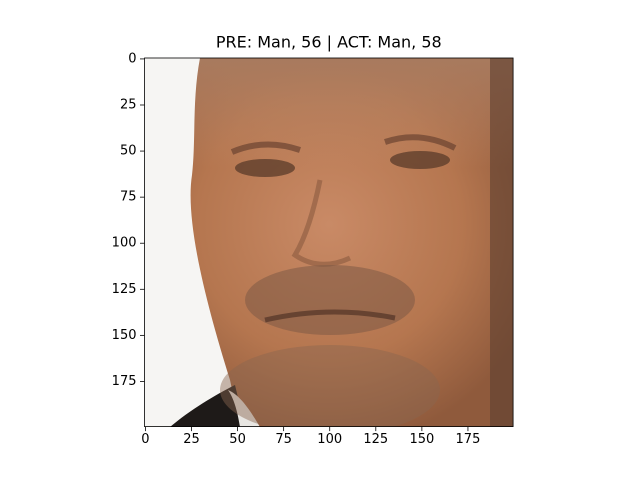  Describe the element at coordinates (375, 439) in the screenshot. I see `x-tick-label: 125` at that location.